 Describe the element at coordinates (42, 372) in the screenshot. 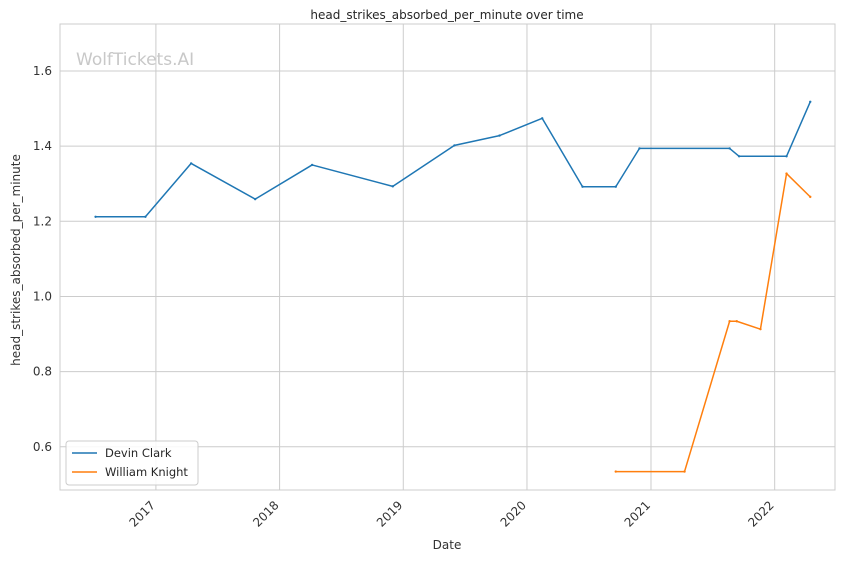

I see `y-tick-label: 0.8` at that location.